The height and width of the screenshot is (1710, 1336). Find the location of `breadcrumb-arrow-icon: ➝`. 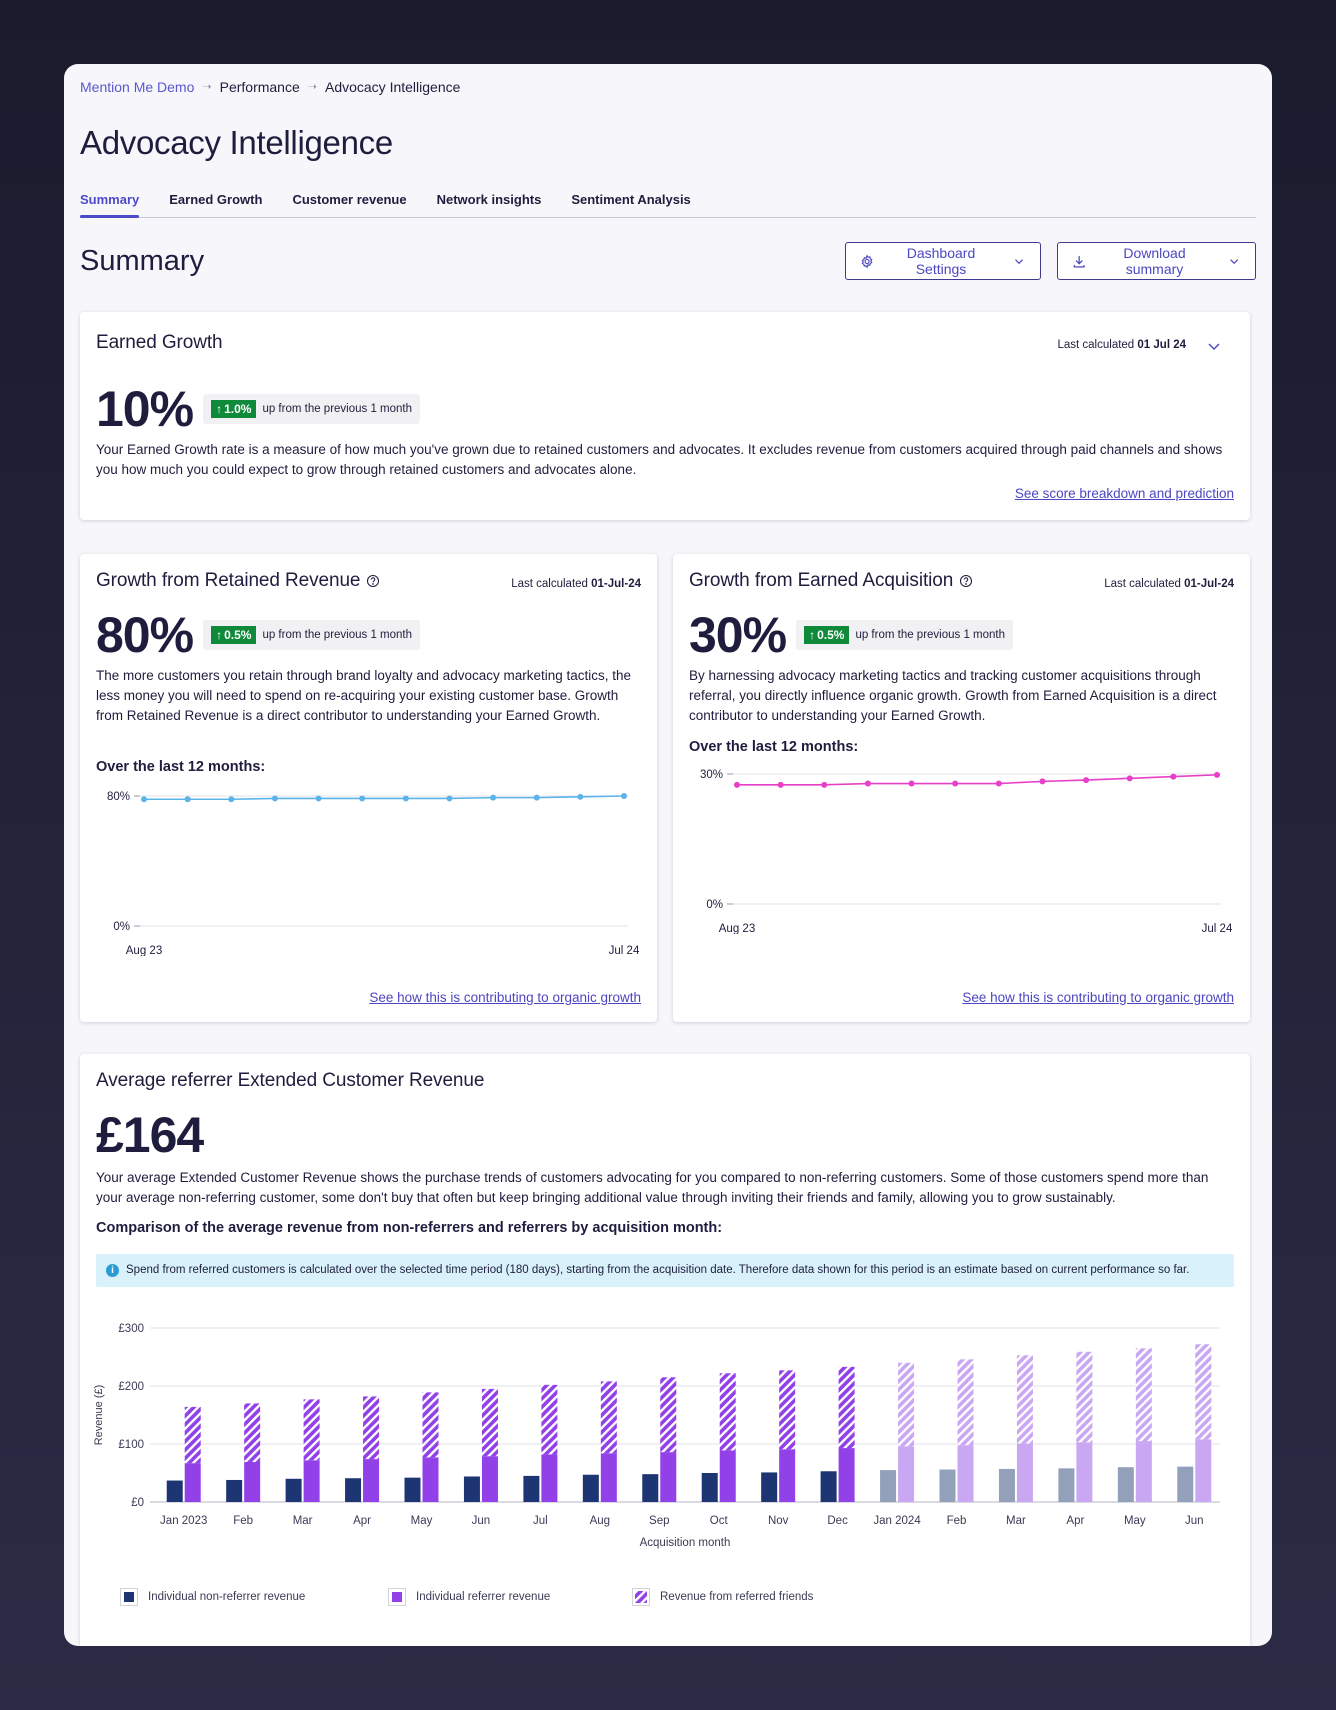

breadcrumb-arrow-icon: ➝ is located at coordinates (207, 87).